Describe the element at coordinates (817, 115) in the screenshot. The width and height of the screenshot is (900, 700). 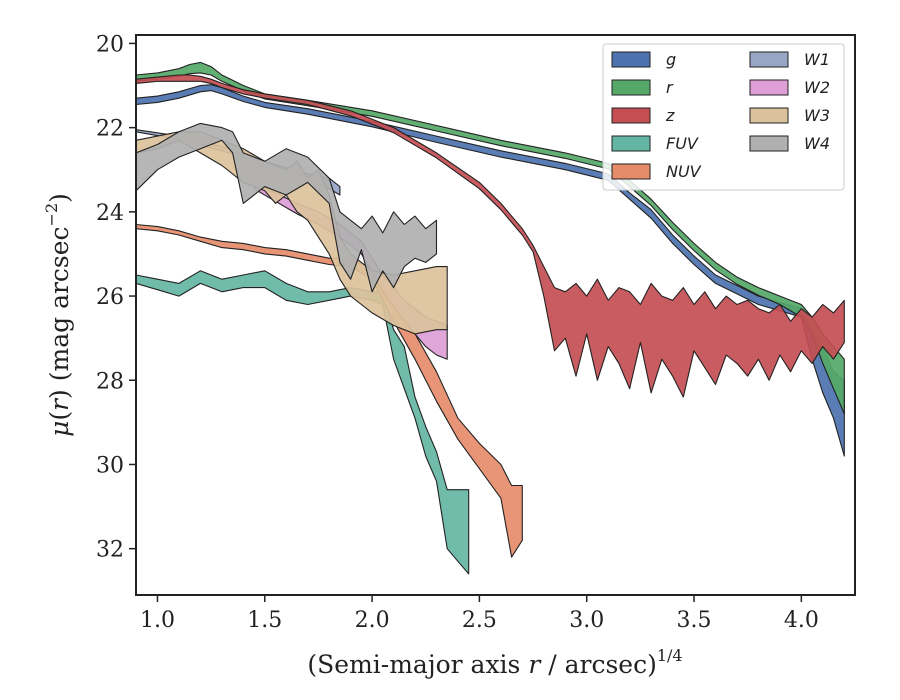
I see `legend-label-W3: W3` at that location.